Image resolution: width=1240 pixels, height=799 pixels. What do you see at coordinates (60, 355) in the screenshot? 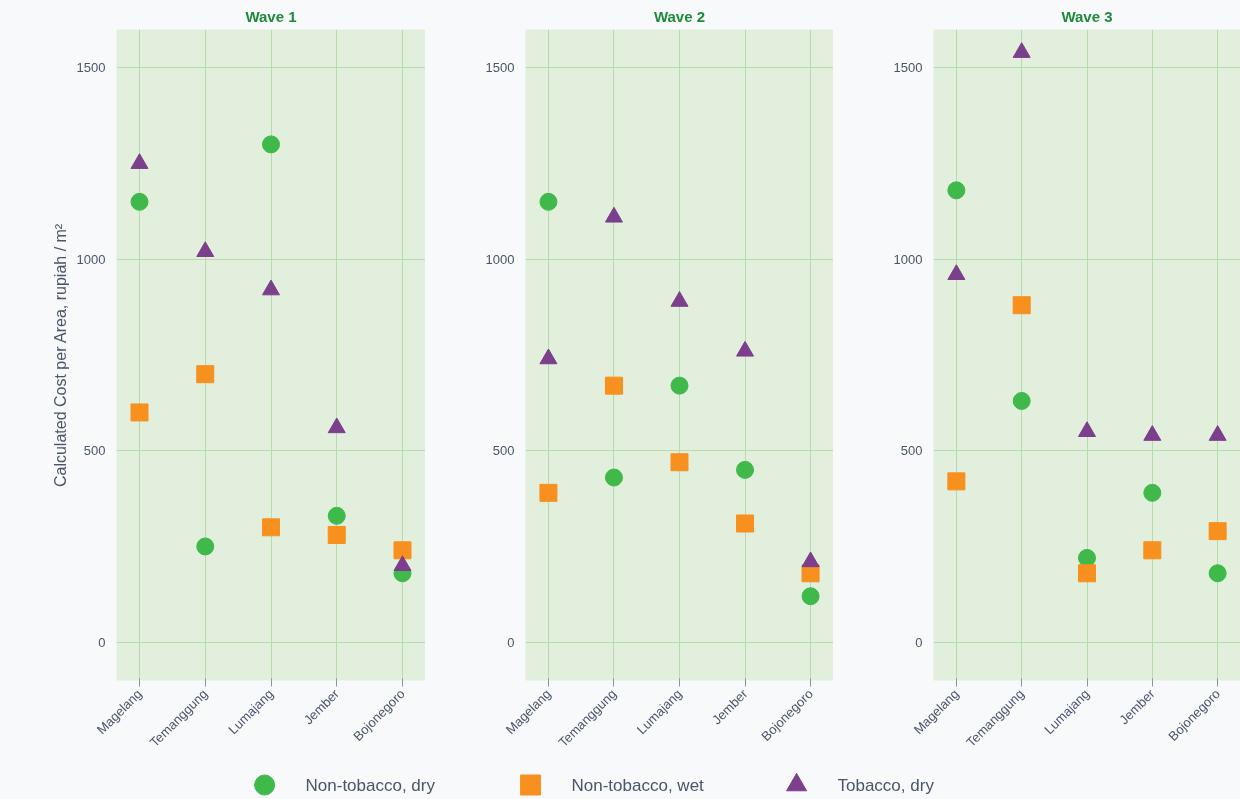
I see `y-axis-title: Calculated Cost per Area, rupiah / m²` at bounding box center [60, 355].